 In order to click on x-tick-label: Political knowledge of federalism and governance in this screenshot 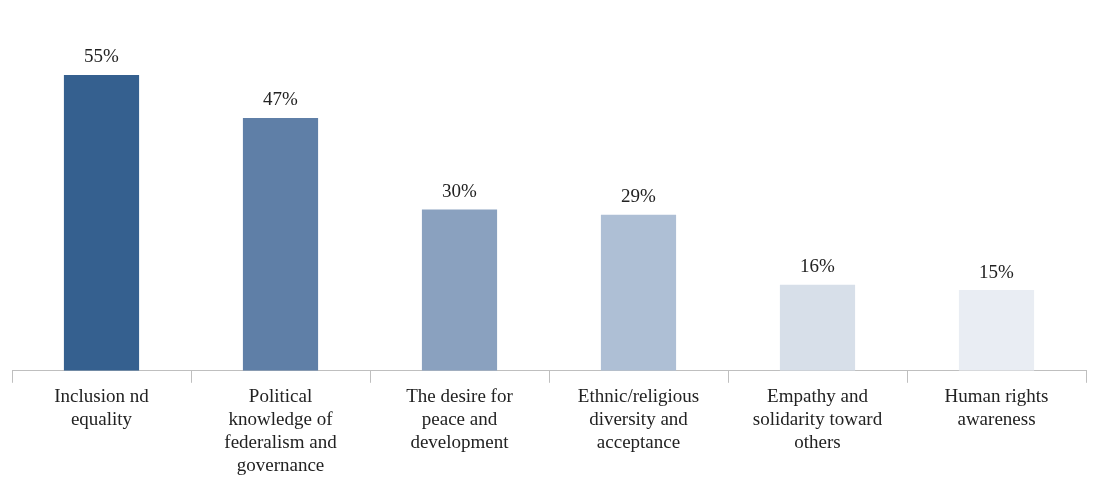, I will do `click(281, 430)`.